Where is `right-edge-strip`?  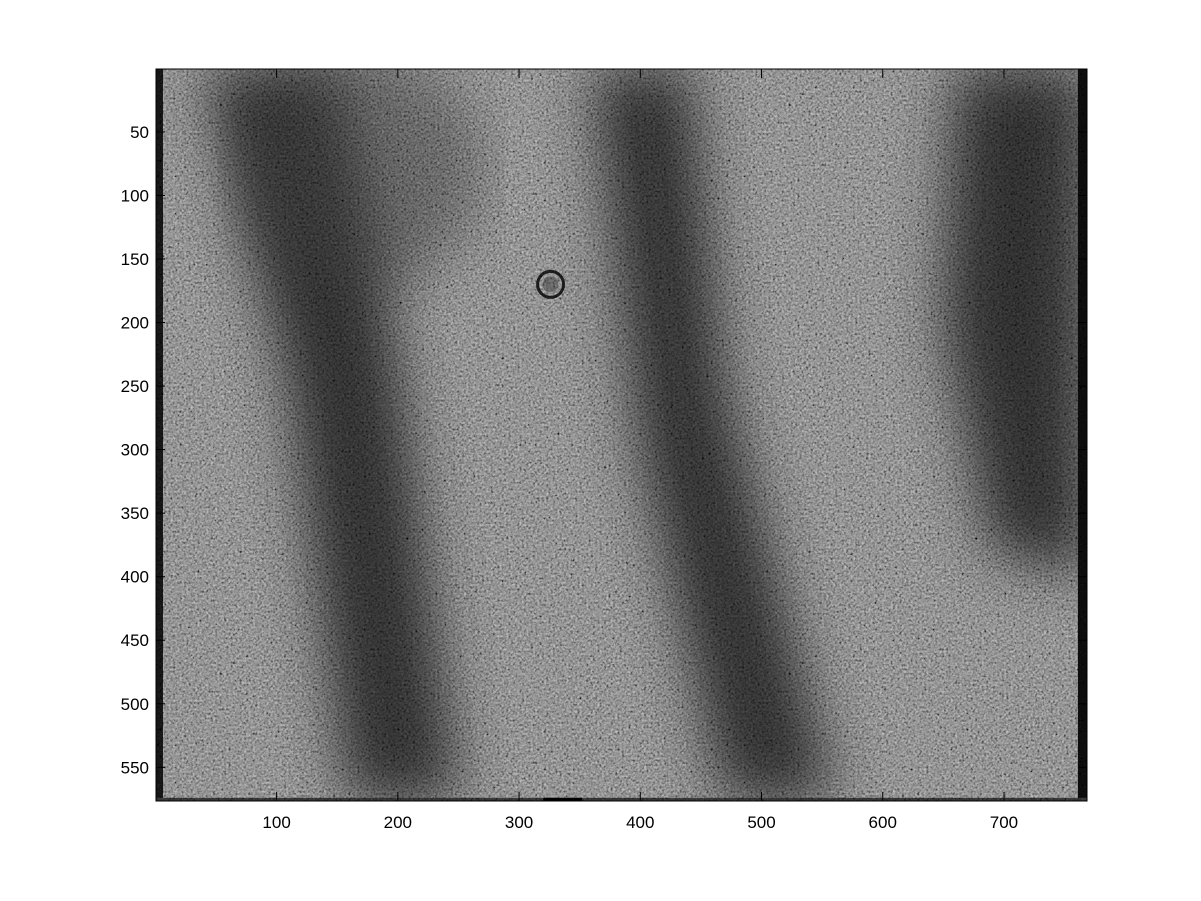
right-edge-strip is located at coordinates (1082, 435).